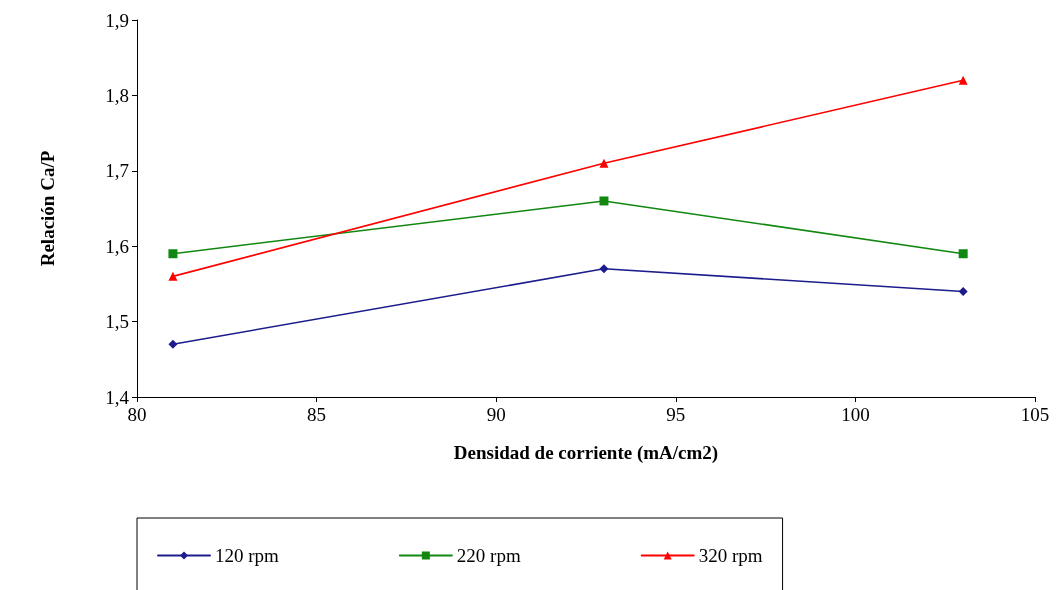  Describe the element at coordinates (117, 322) in the screenshot. I see `y-tick-label: 1,5` at that location.